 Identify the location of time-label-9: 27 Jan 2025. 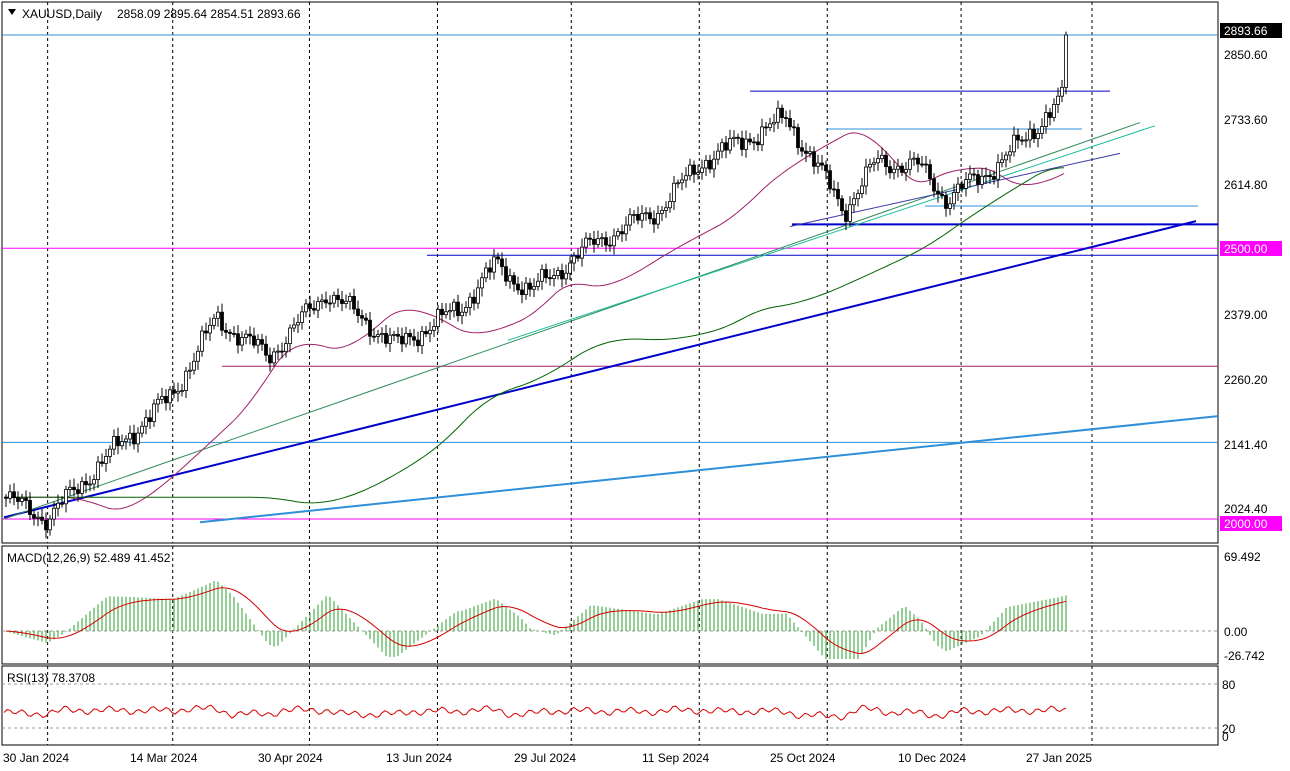
(1059, 758).